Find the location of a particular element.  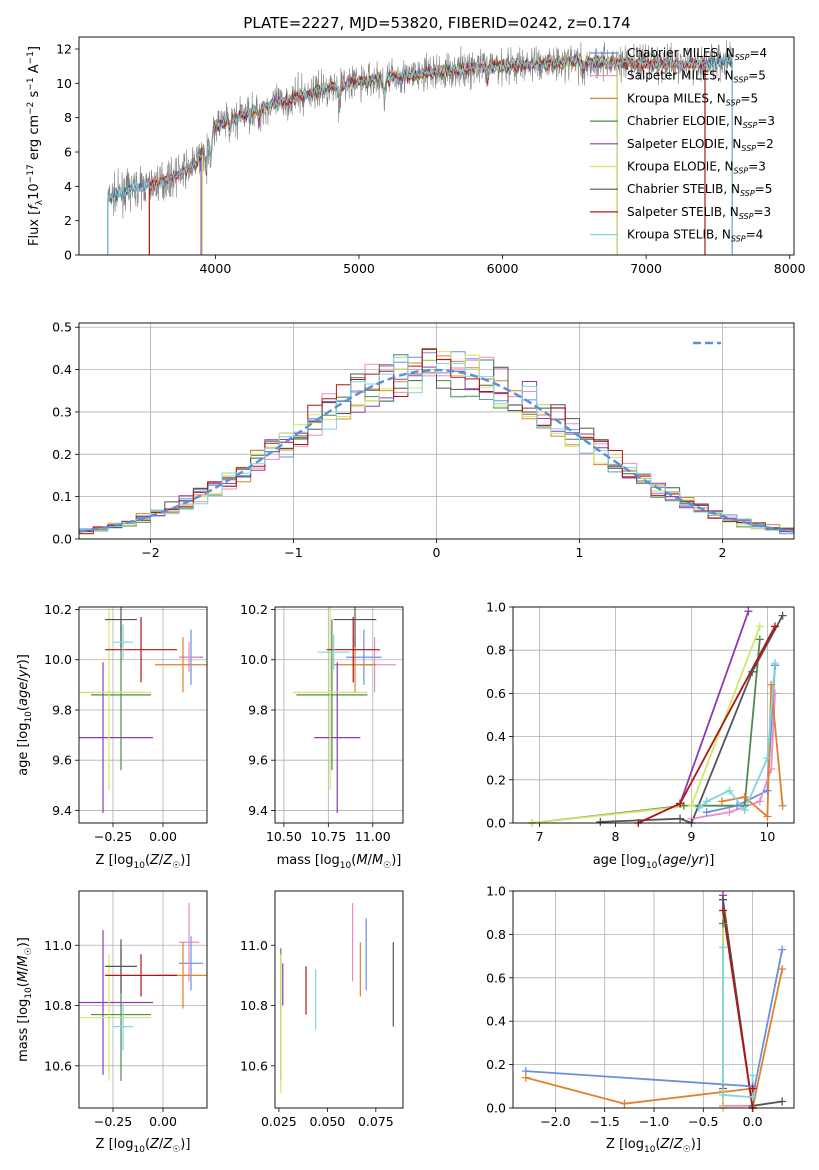

legend-label: Salpeter STELIB, NSSP=3 is located at coordinates (699, 213).